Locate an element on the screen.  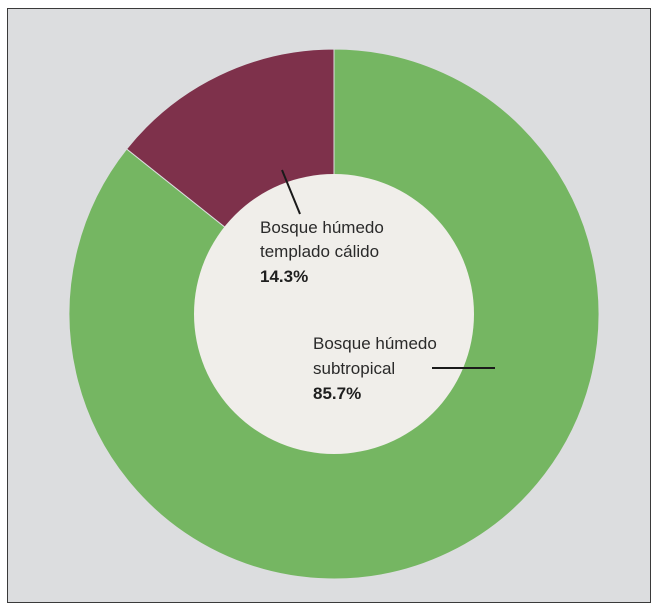
subtropical-label-line1: Bosque húmedo is located at coordinates (375, 343).